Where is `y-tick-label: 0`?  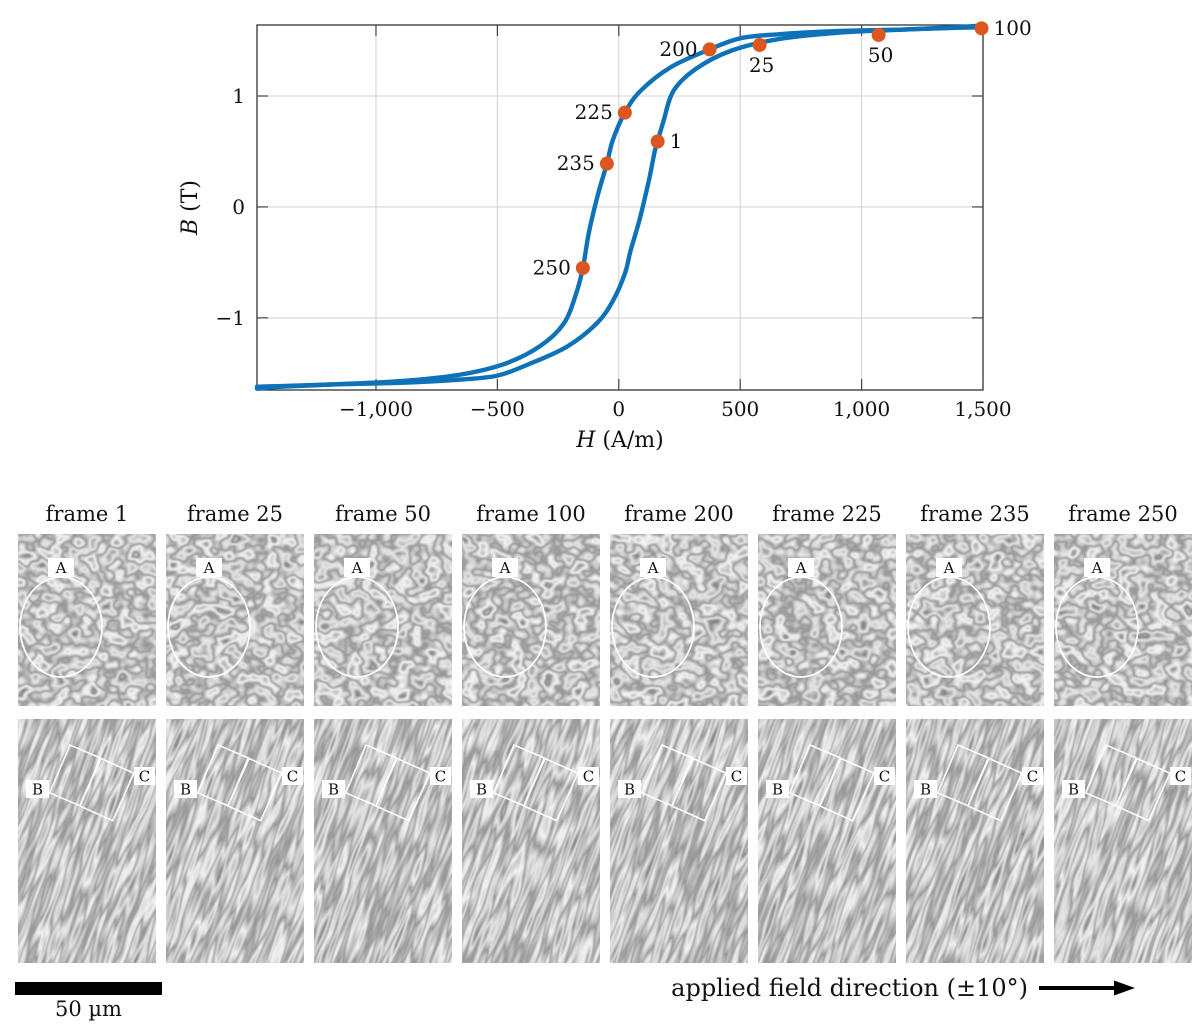
y-tick-label: 0 is located at coordinates (238, 207).